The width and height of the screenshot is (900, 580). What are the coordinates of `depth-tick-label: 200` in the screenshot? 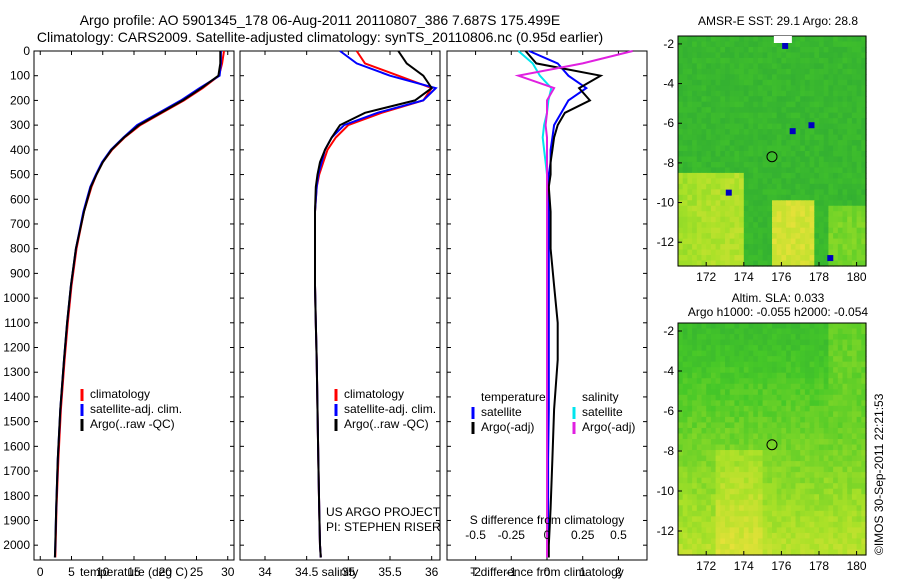 It's located at (20, 100).